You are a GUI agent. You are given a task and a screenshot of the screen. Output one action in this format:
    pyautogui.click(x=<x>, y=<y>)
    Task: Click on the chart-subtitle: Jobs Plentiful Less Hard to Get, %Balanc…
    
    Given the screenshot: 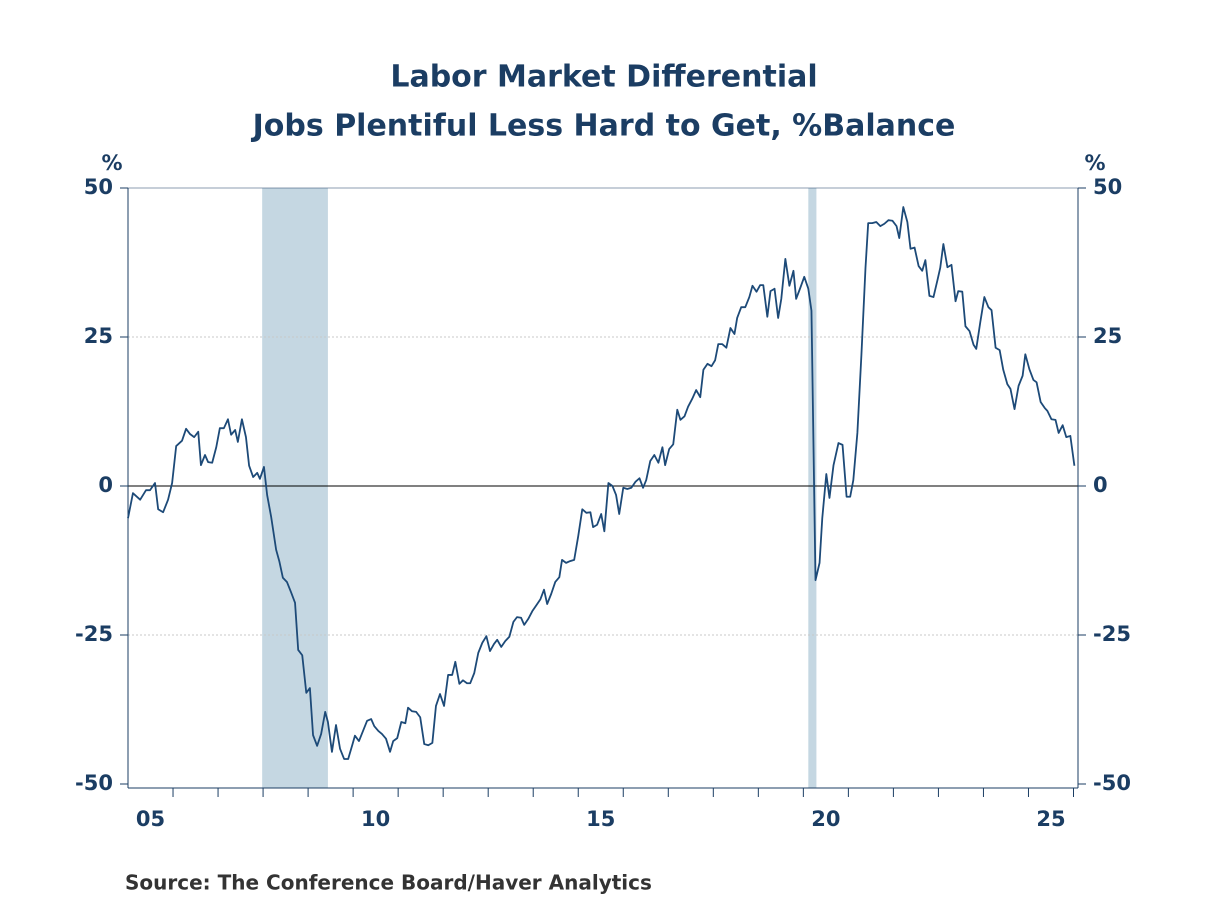 What is the action you would take?
    pyautogui.click(x=603, y=126)
    